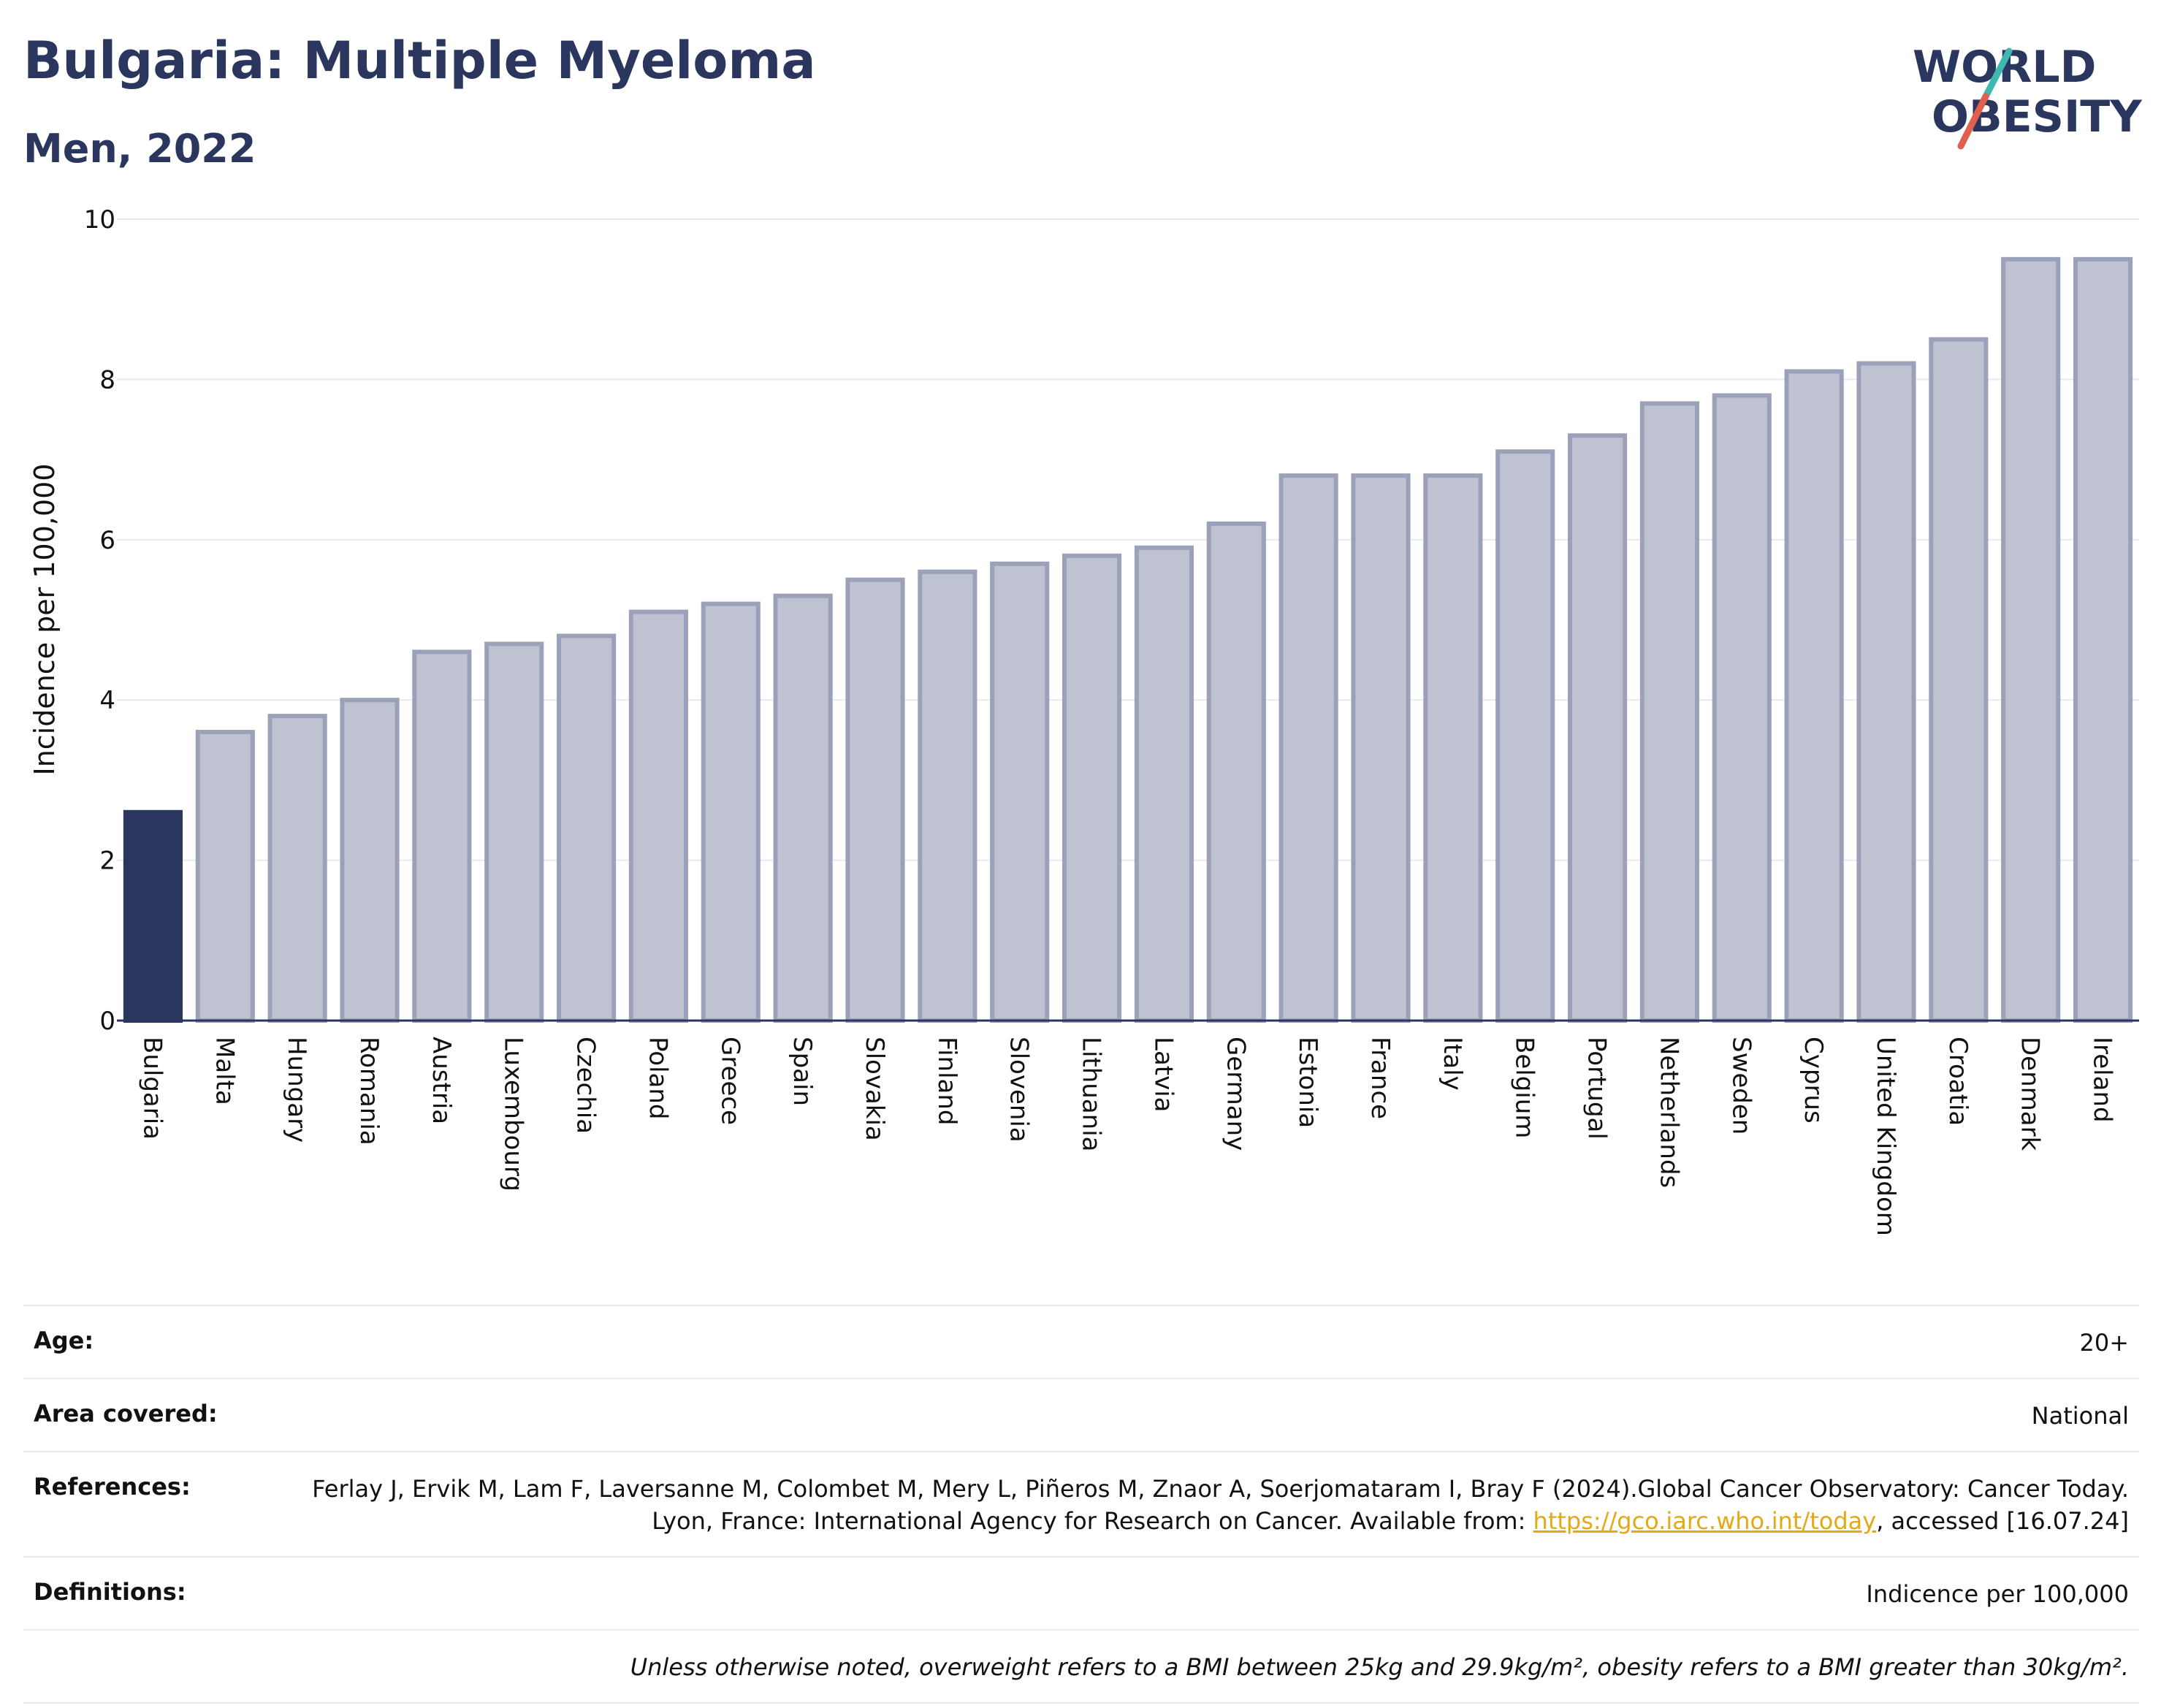 The image size is (2161, 1708). Describe the element at coordinates (1081, 1414) in the screenshot. I see `info-row-area: Area covered: National` at that location.